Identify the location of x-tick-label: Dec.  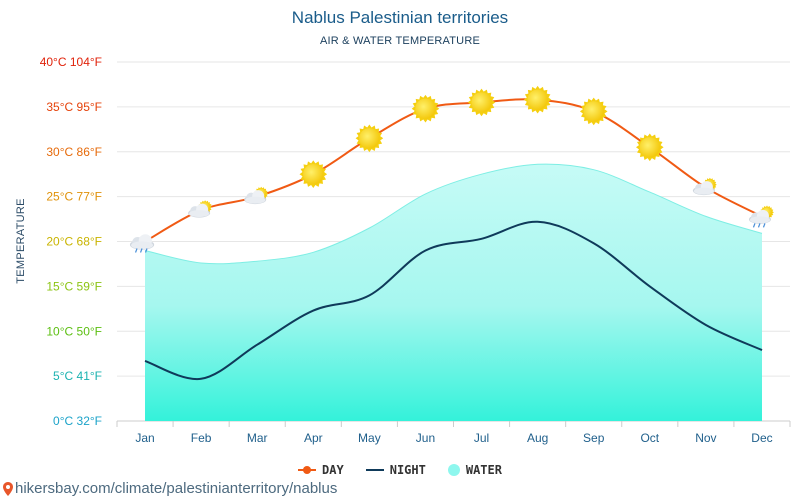
(761, 438).